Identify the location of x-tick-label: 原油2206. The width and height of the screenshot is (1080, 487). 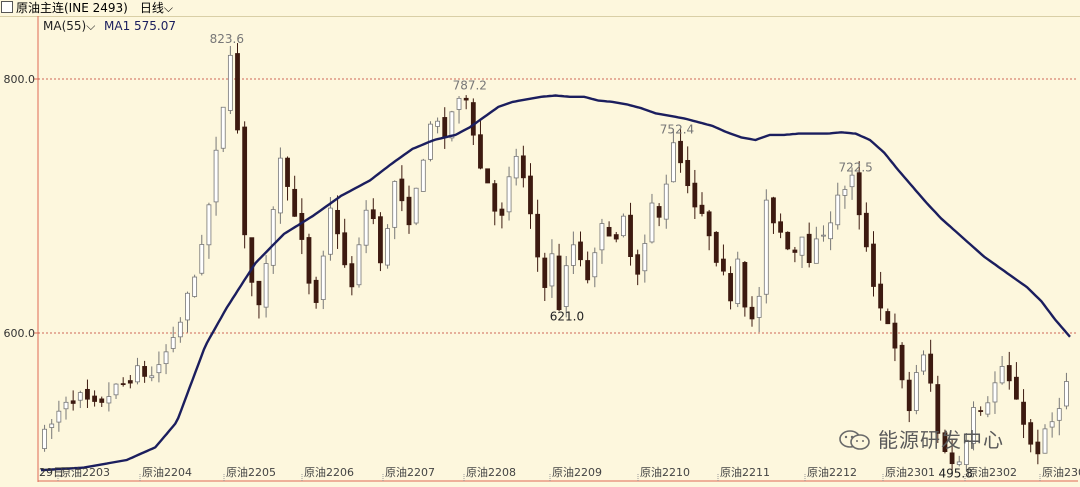
(329, 472).